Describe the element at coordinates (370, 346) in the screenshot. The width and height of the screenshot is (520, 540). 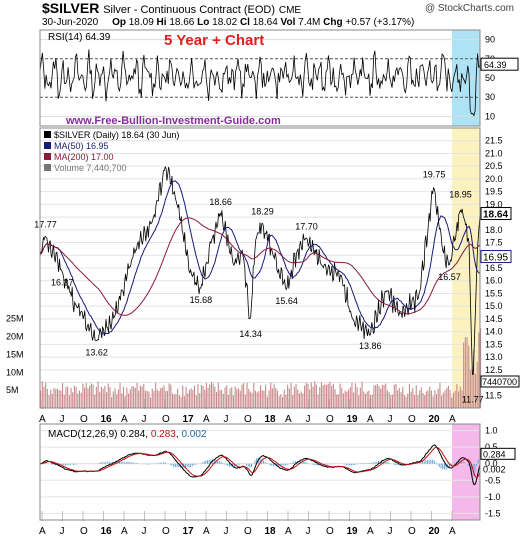
I see `price-annotation: 13.86` at that location.